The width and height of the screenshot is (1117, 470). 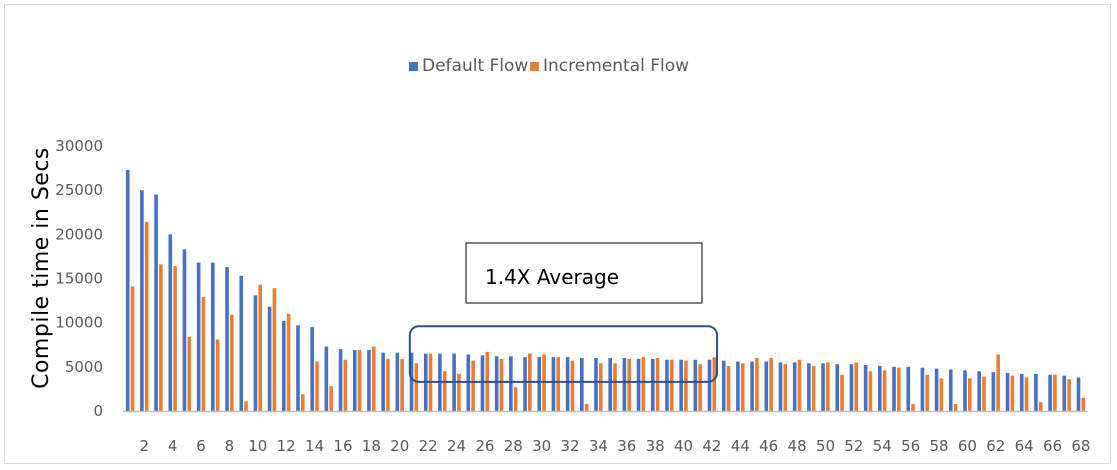 I want to click on x-tick-label: 44, so click(x=740, y=446).